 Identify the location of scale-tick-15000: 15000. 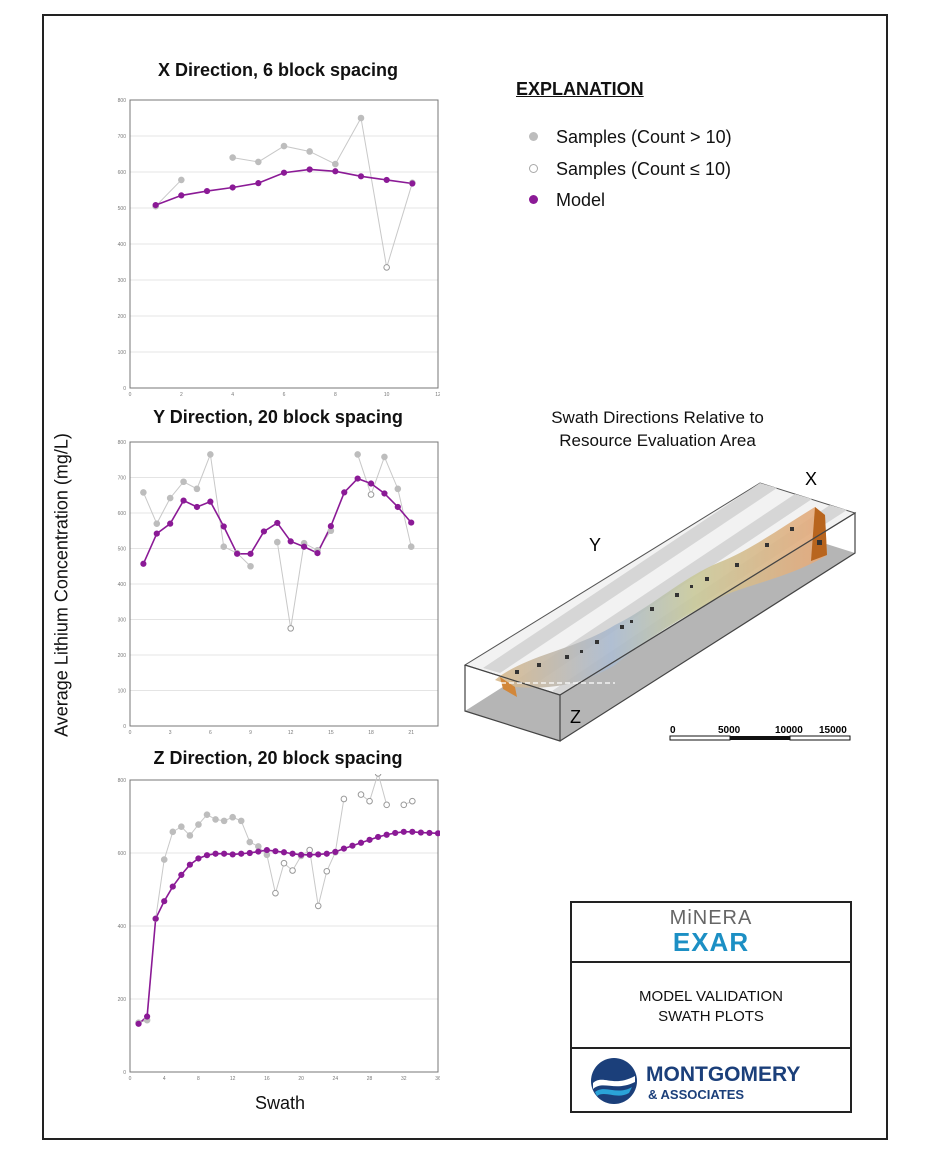
(833, 730).